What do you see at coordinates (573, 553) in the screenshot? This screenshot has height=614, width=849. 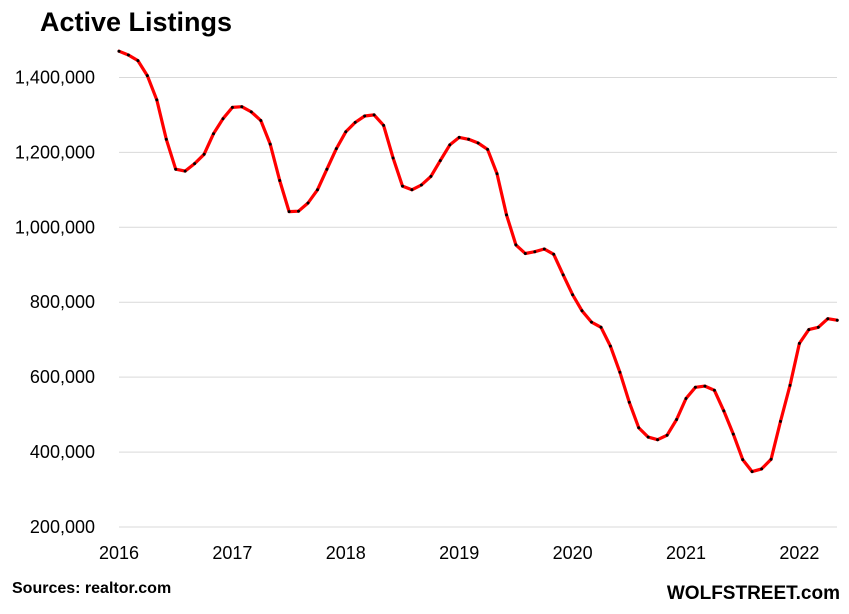 I see `x-tick-label: 2020` at bounding box center [573, 553].